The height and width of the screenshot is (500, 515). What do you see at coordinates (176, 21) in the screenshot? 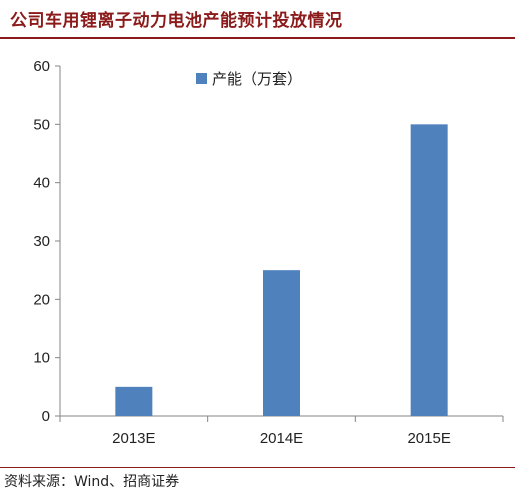
I see `page-title: 公司车用锂离子动力电池产能预计投放情况` at bounding box center [176, 21].